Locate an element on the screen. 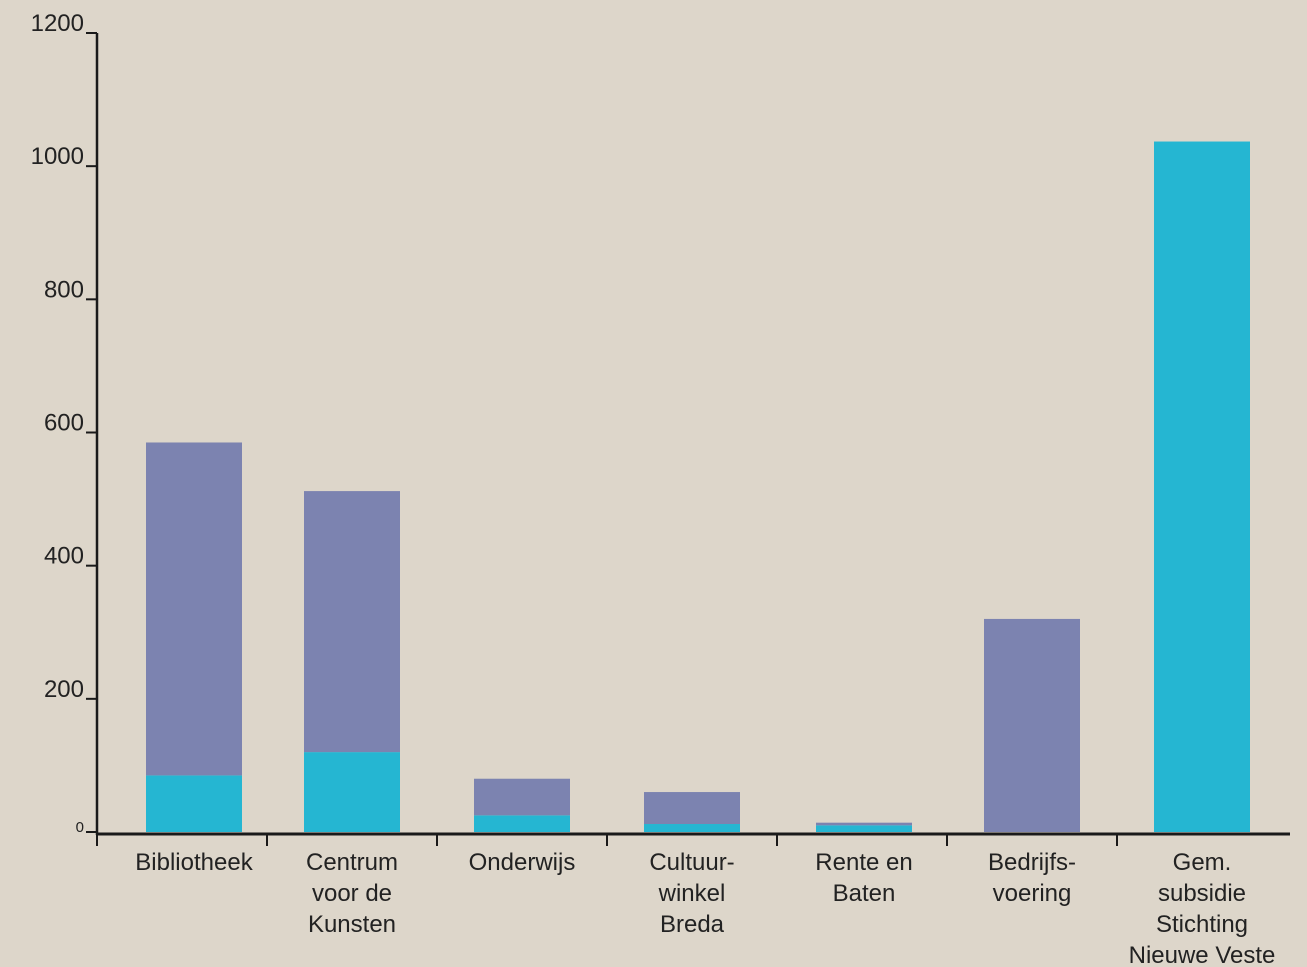 This screenshot has height=967, width=1307. category-label-5-line-1: voering is located at coordinates (1032, 893).